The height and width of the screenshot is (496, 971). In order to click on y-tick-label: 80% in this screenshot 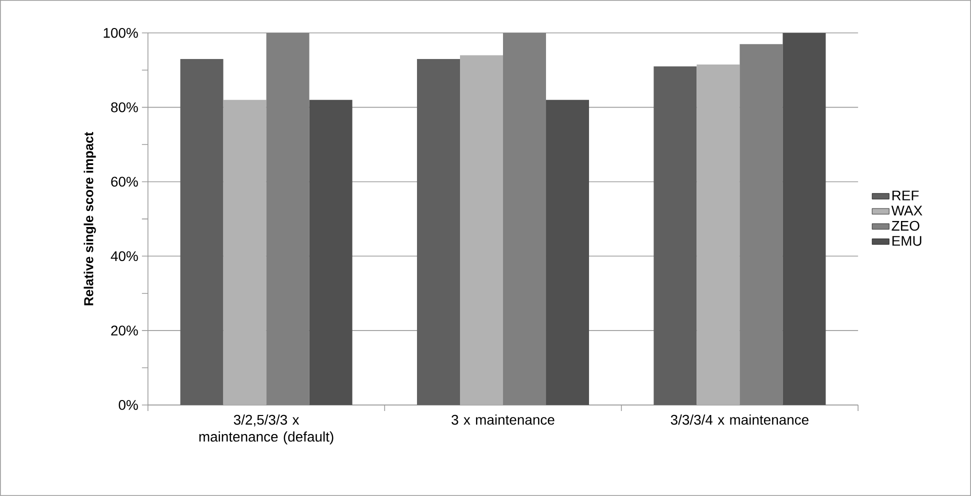, I will do `click(124, 107)`.